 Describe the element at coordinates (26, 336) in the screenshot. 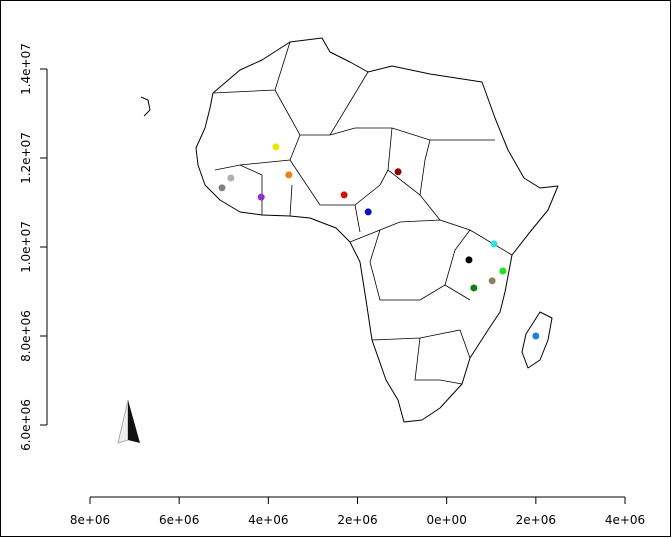

I see `y-tick-label: 8.0e+06` at that location.